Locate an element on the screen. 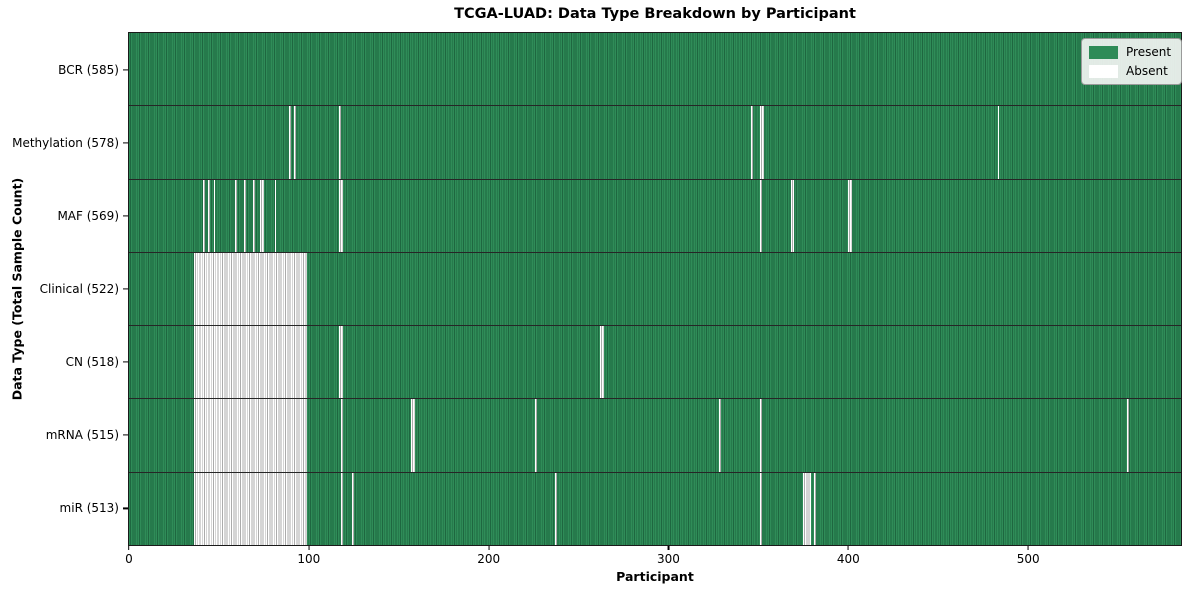  legend-label: Absent is located at coordinates (1147, 71).